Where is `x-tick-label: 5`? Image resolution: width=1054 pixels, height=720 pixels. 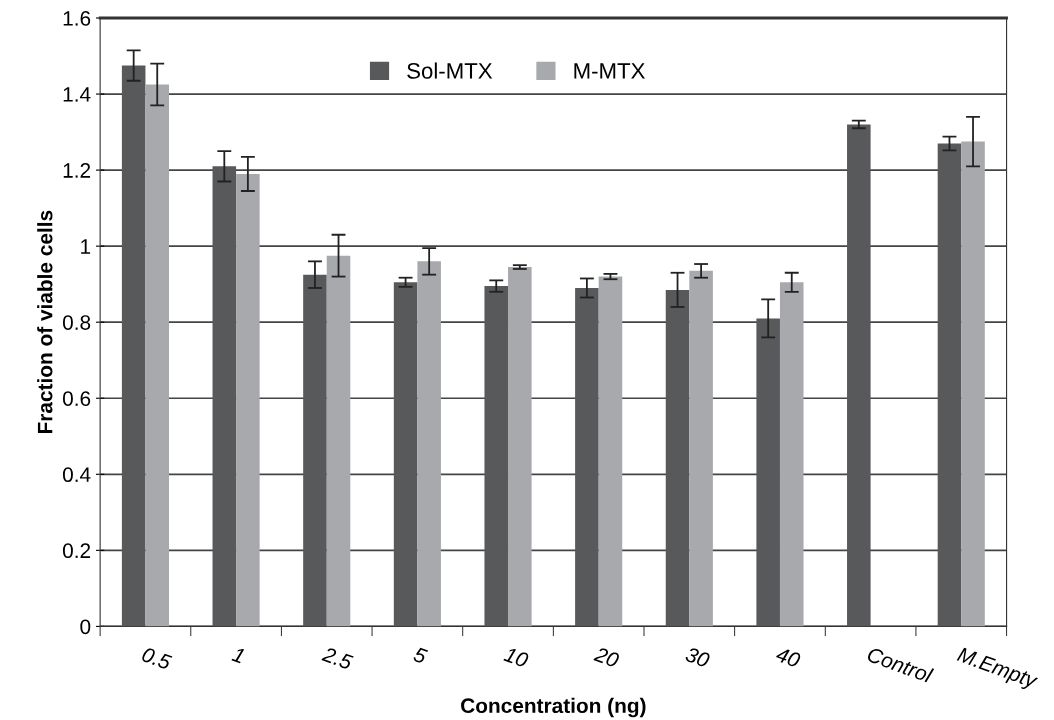 x-tick-label: 5 is located at coordinates (420, 655).